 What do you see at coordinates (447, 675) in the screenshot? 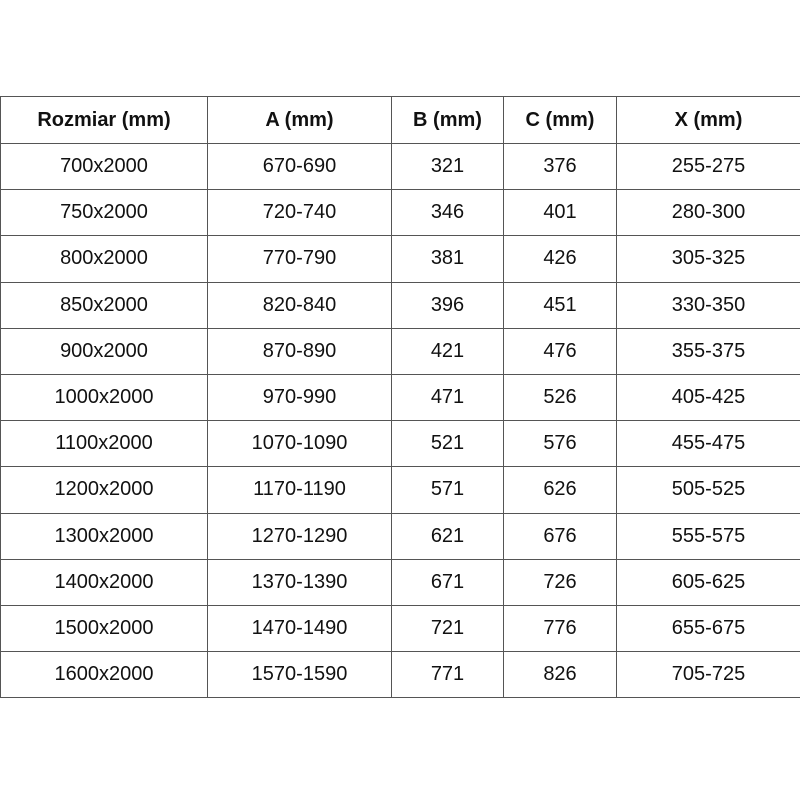
I see `cell-b: 771` at bounding box center [447, 675].